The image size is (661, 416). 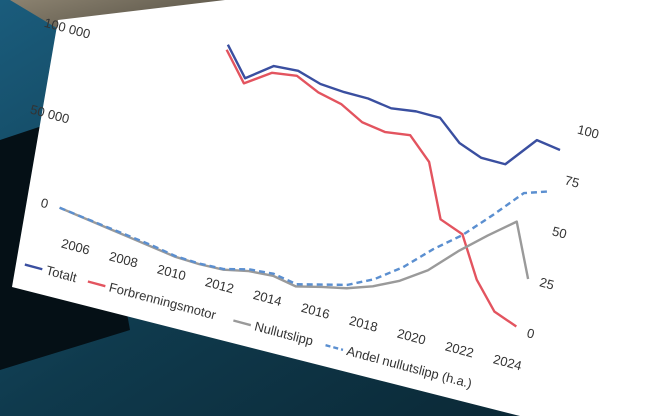 What do you see at coordinates (268, 298) in the screenshot?
I see `x-tick-label: 2014` at bounding box center [268, 298].